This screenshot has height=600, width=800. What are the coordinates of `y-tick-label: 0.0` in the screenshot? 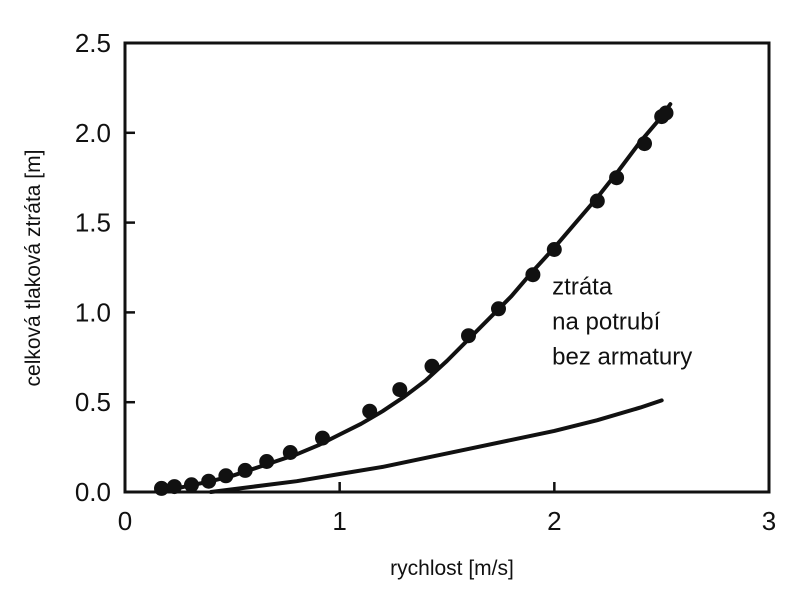 It's located at (93, 492).